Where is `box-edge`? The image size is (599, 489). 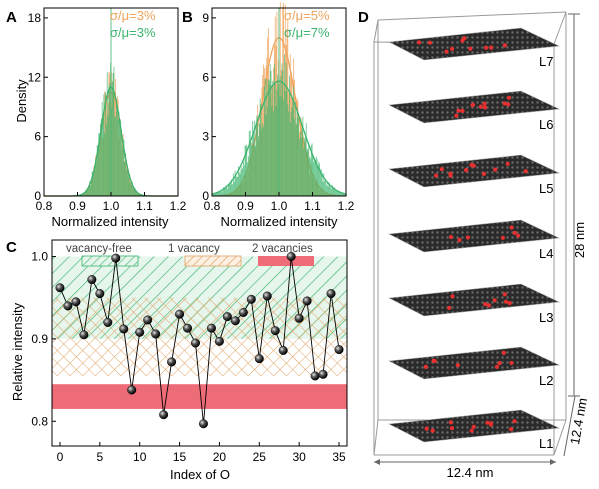 box-edge is located at coordinates (560, 437).